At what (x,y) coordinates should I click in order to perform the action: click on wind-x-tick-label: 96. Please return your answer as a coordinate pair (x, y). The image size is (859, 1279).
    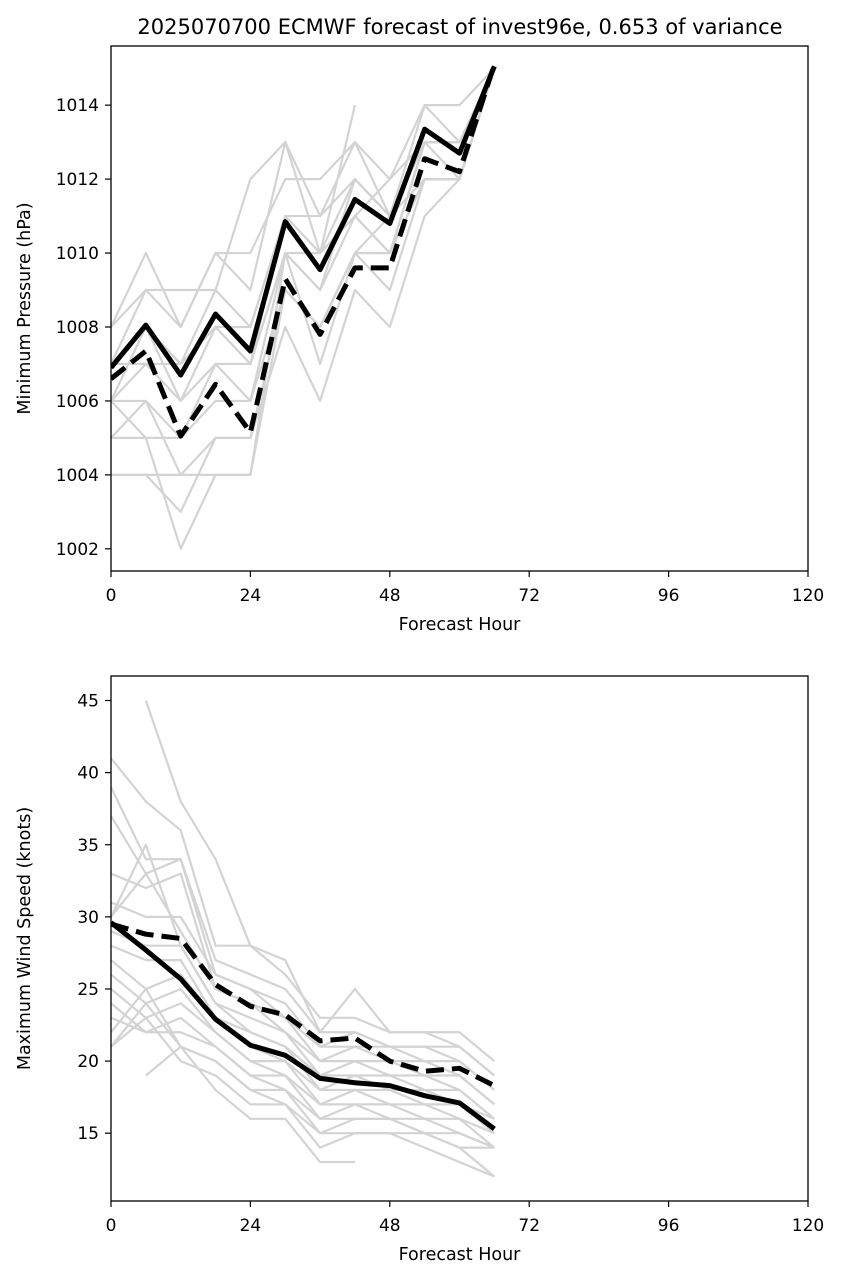
    Looking at the image, I should click on (669, 1226).